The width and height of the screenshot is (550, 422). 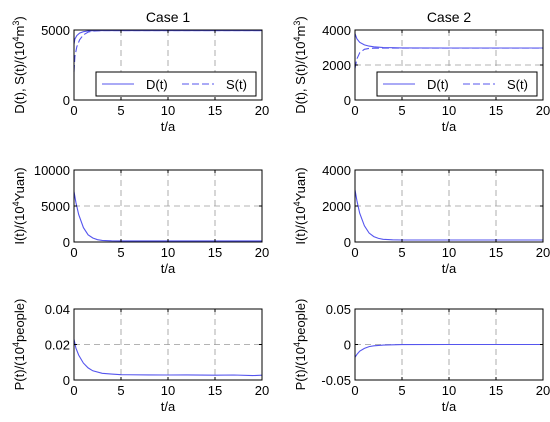 What do you see at coordinates (449, 390) in the screenshot?
I see `case2-population-xtick-label-2: 10` at bounding box center [449, 390].